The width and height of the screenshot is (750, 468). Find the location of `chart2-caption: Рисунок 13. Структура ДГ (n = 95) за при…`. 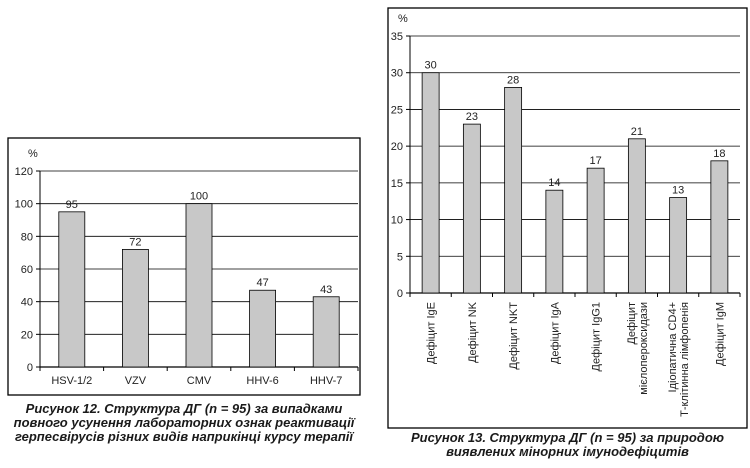

chart2-caption: Рисунок 13. Структура ДГ (n = 95) за при… is located at coordinates (567, 444).